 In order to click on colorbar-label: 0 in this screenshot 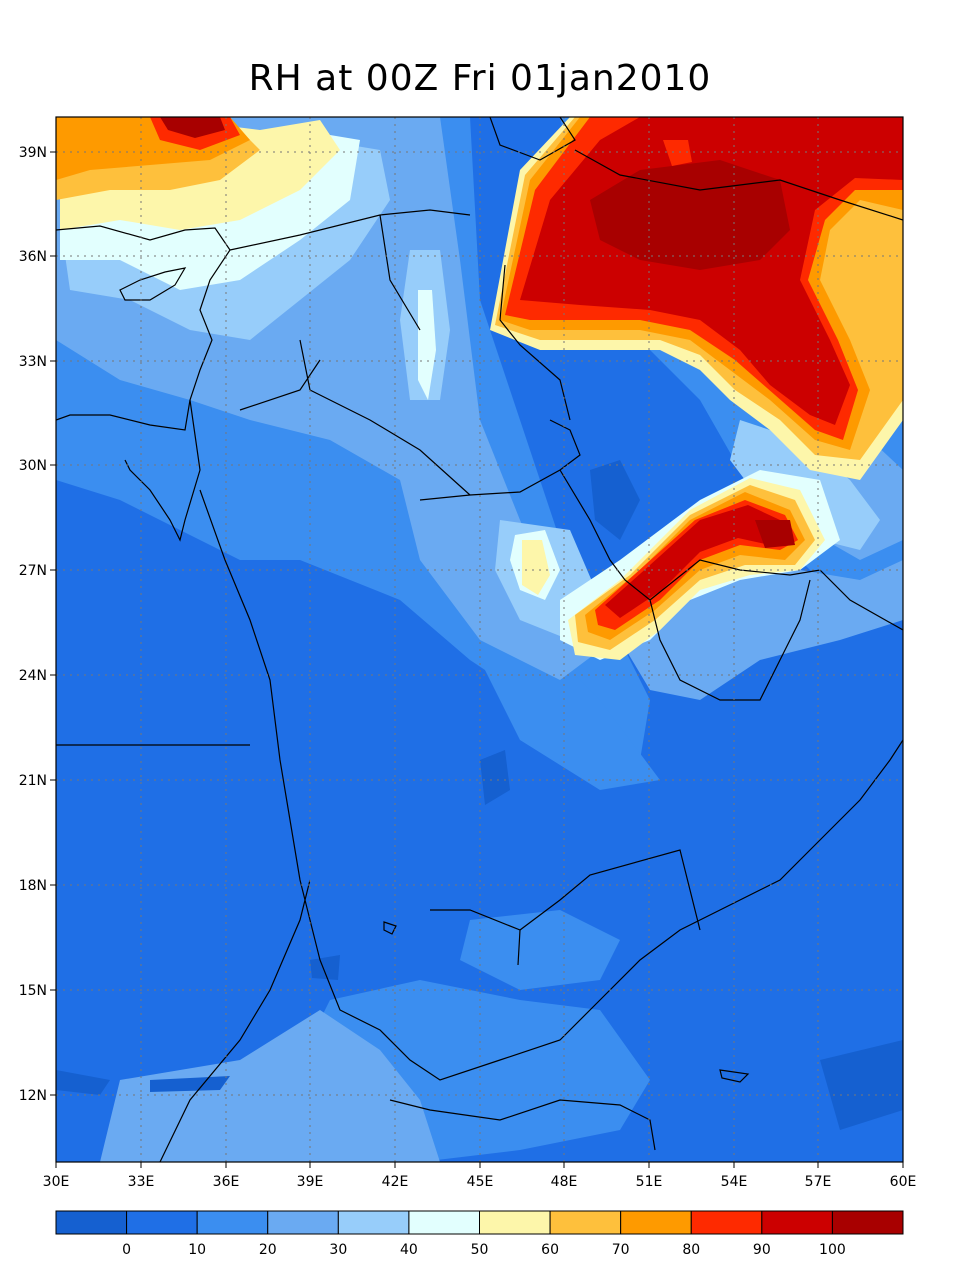, I will do `click(126, 1250)`.